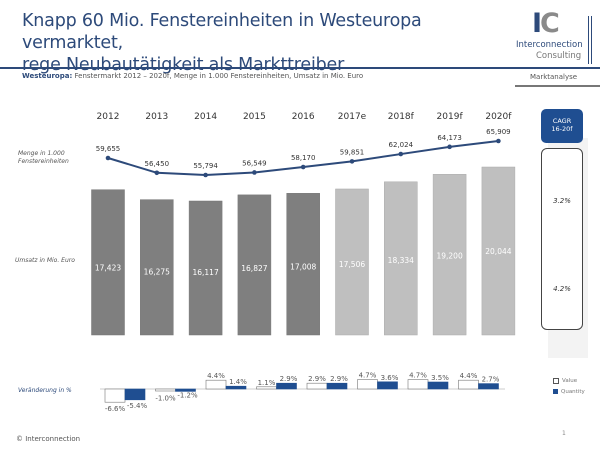 Image resolution: width=600 pixels, height=450 pixels. What do you see at coordinates (498, 132) in the screenshot?
I see `quantity-label: 65,909` at bounding box center [498, 132].